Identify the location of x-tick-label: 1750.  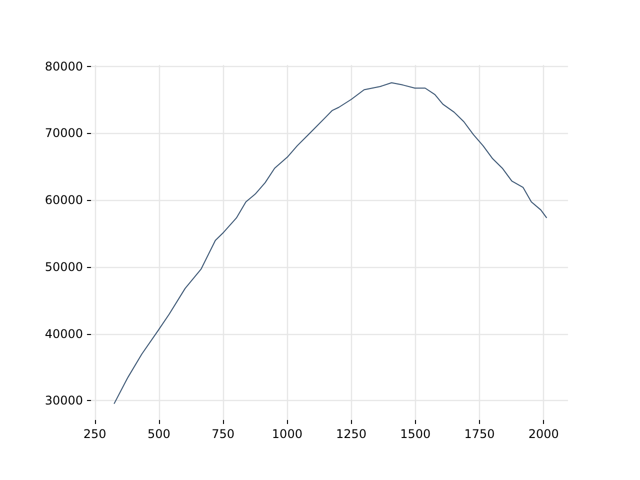
(479, 434).